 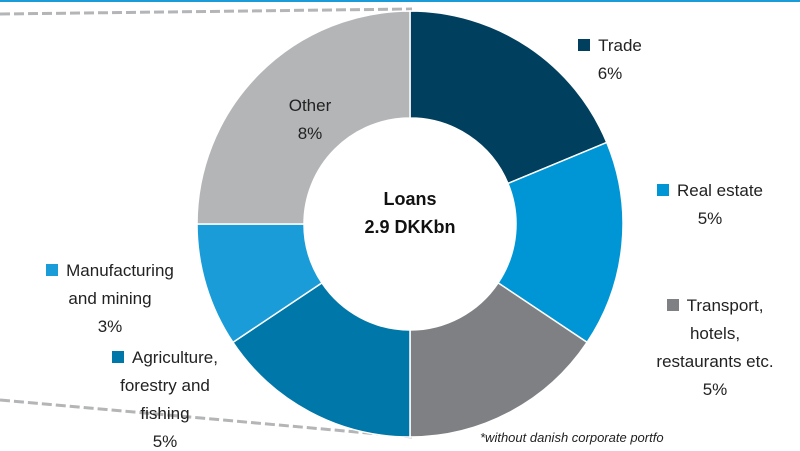 I want to click on value-label: 3%, so click(x=110, y=326).